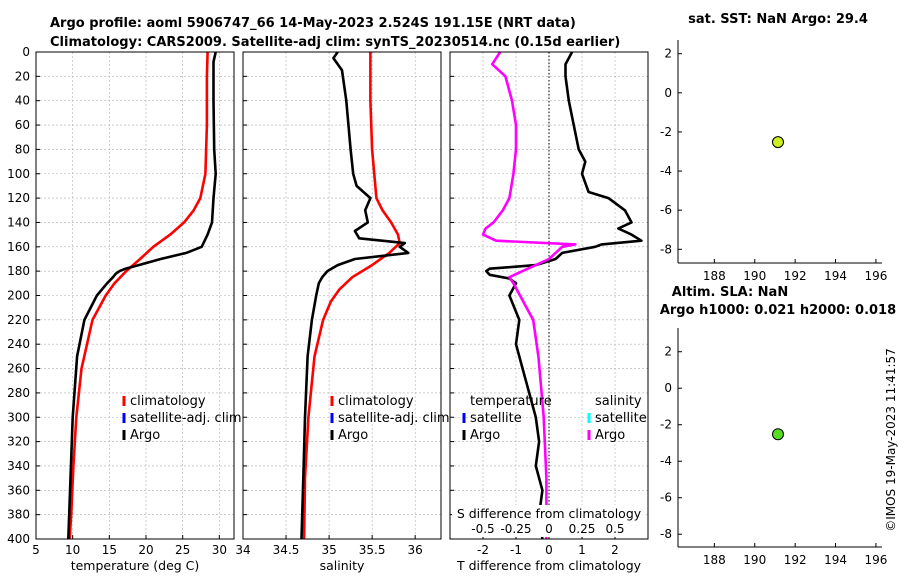  I want to click on series-line-t-argo, so click(563, 295).